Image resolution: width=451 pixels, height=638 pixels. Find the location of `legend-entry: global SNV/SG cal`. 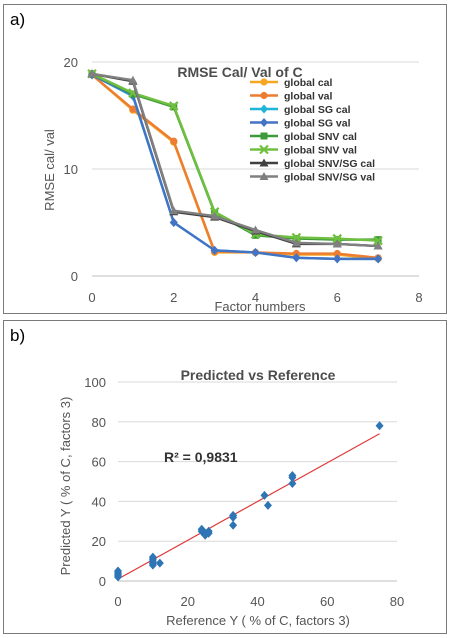

legend-entry: global SNV/SG cal is located at coordinates (312, 164).